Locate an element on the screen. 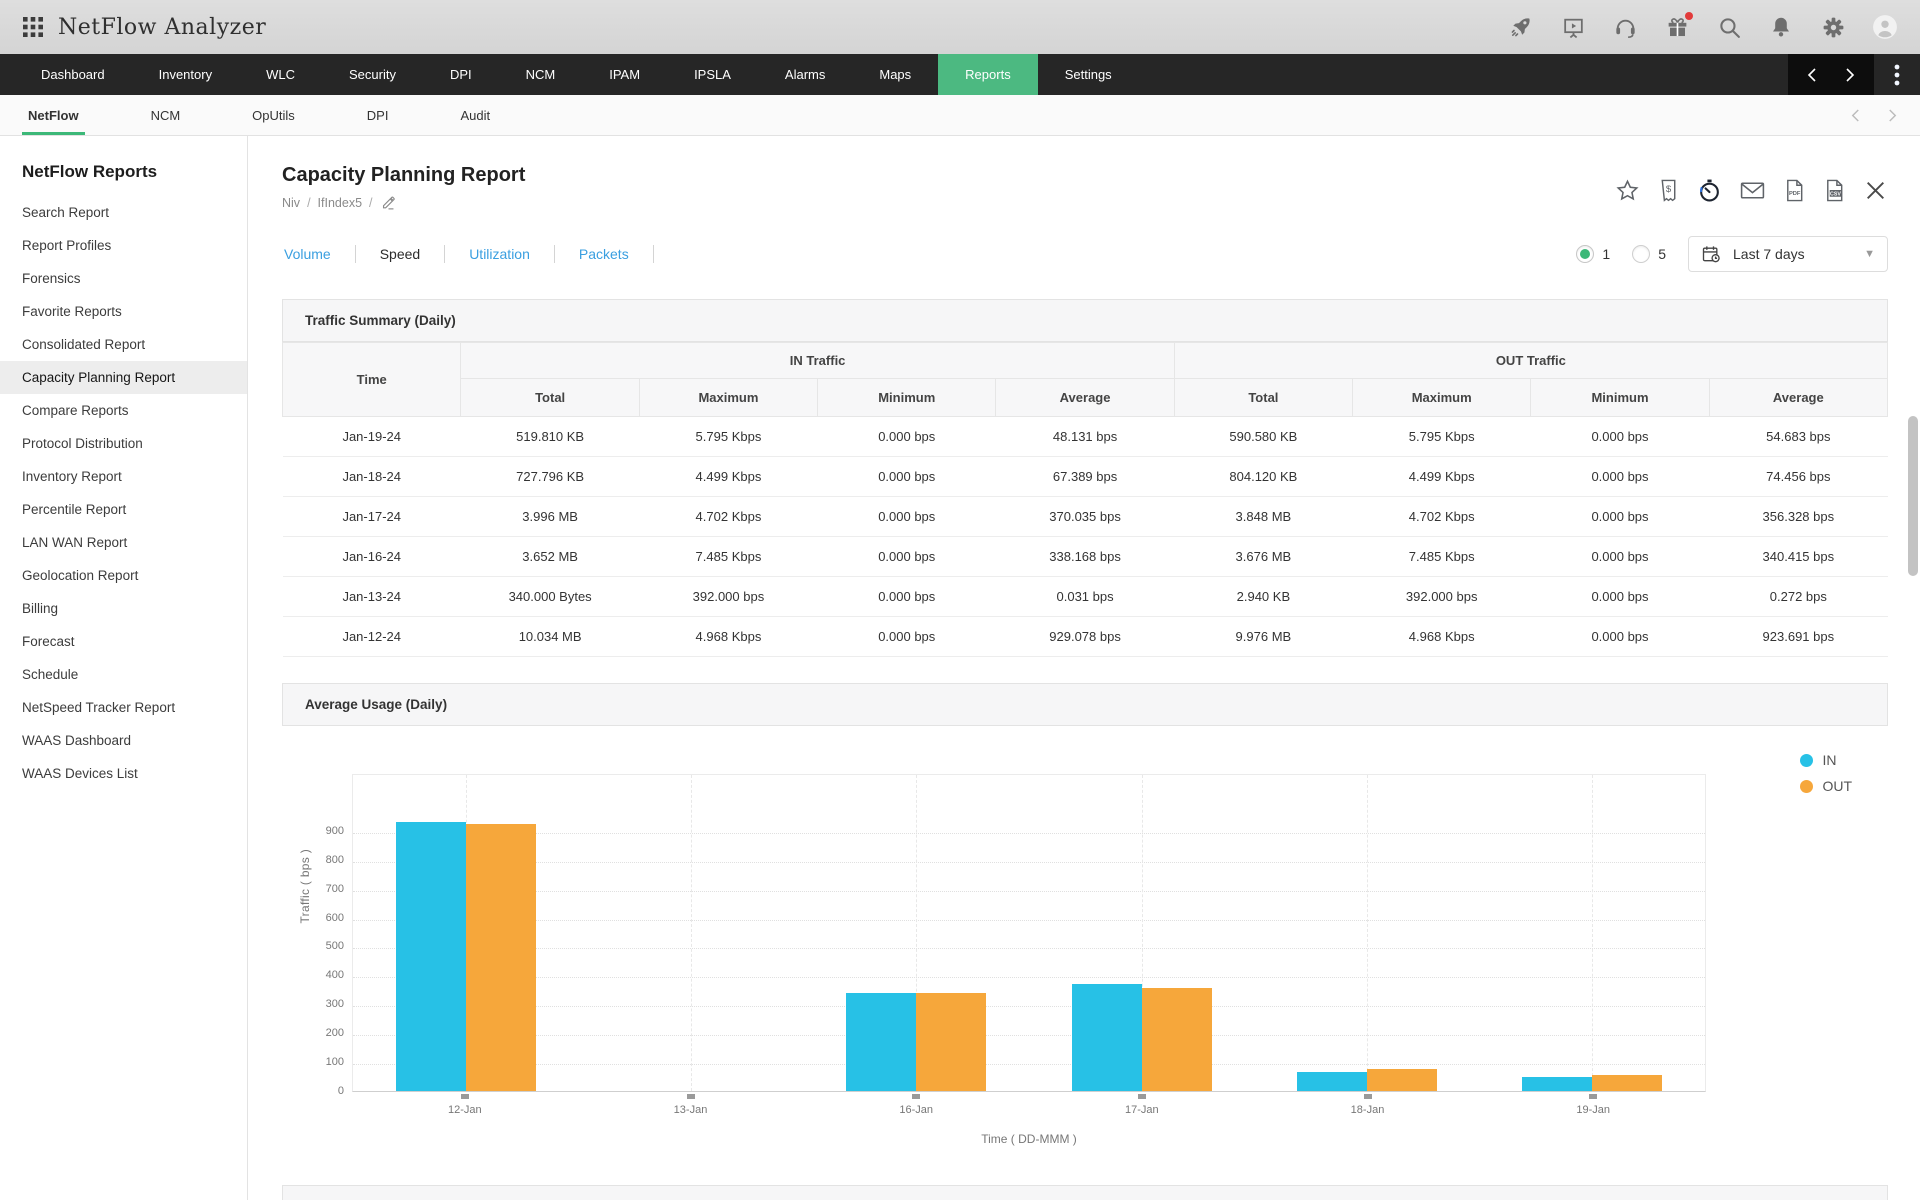 The height and width of the screenshot is (1200, 1920). sidebar-item-forensics: Forensics is located at coordinates (51, 278).